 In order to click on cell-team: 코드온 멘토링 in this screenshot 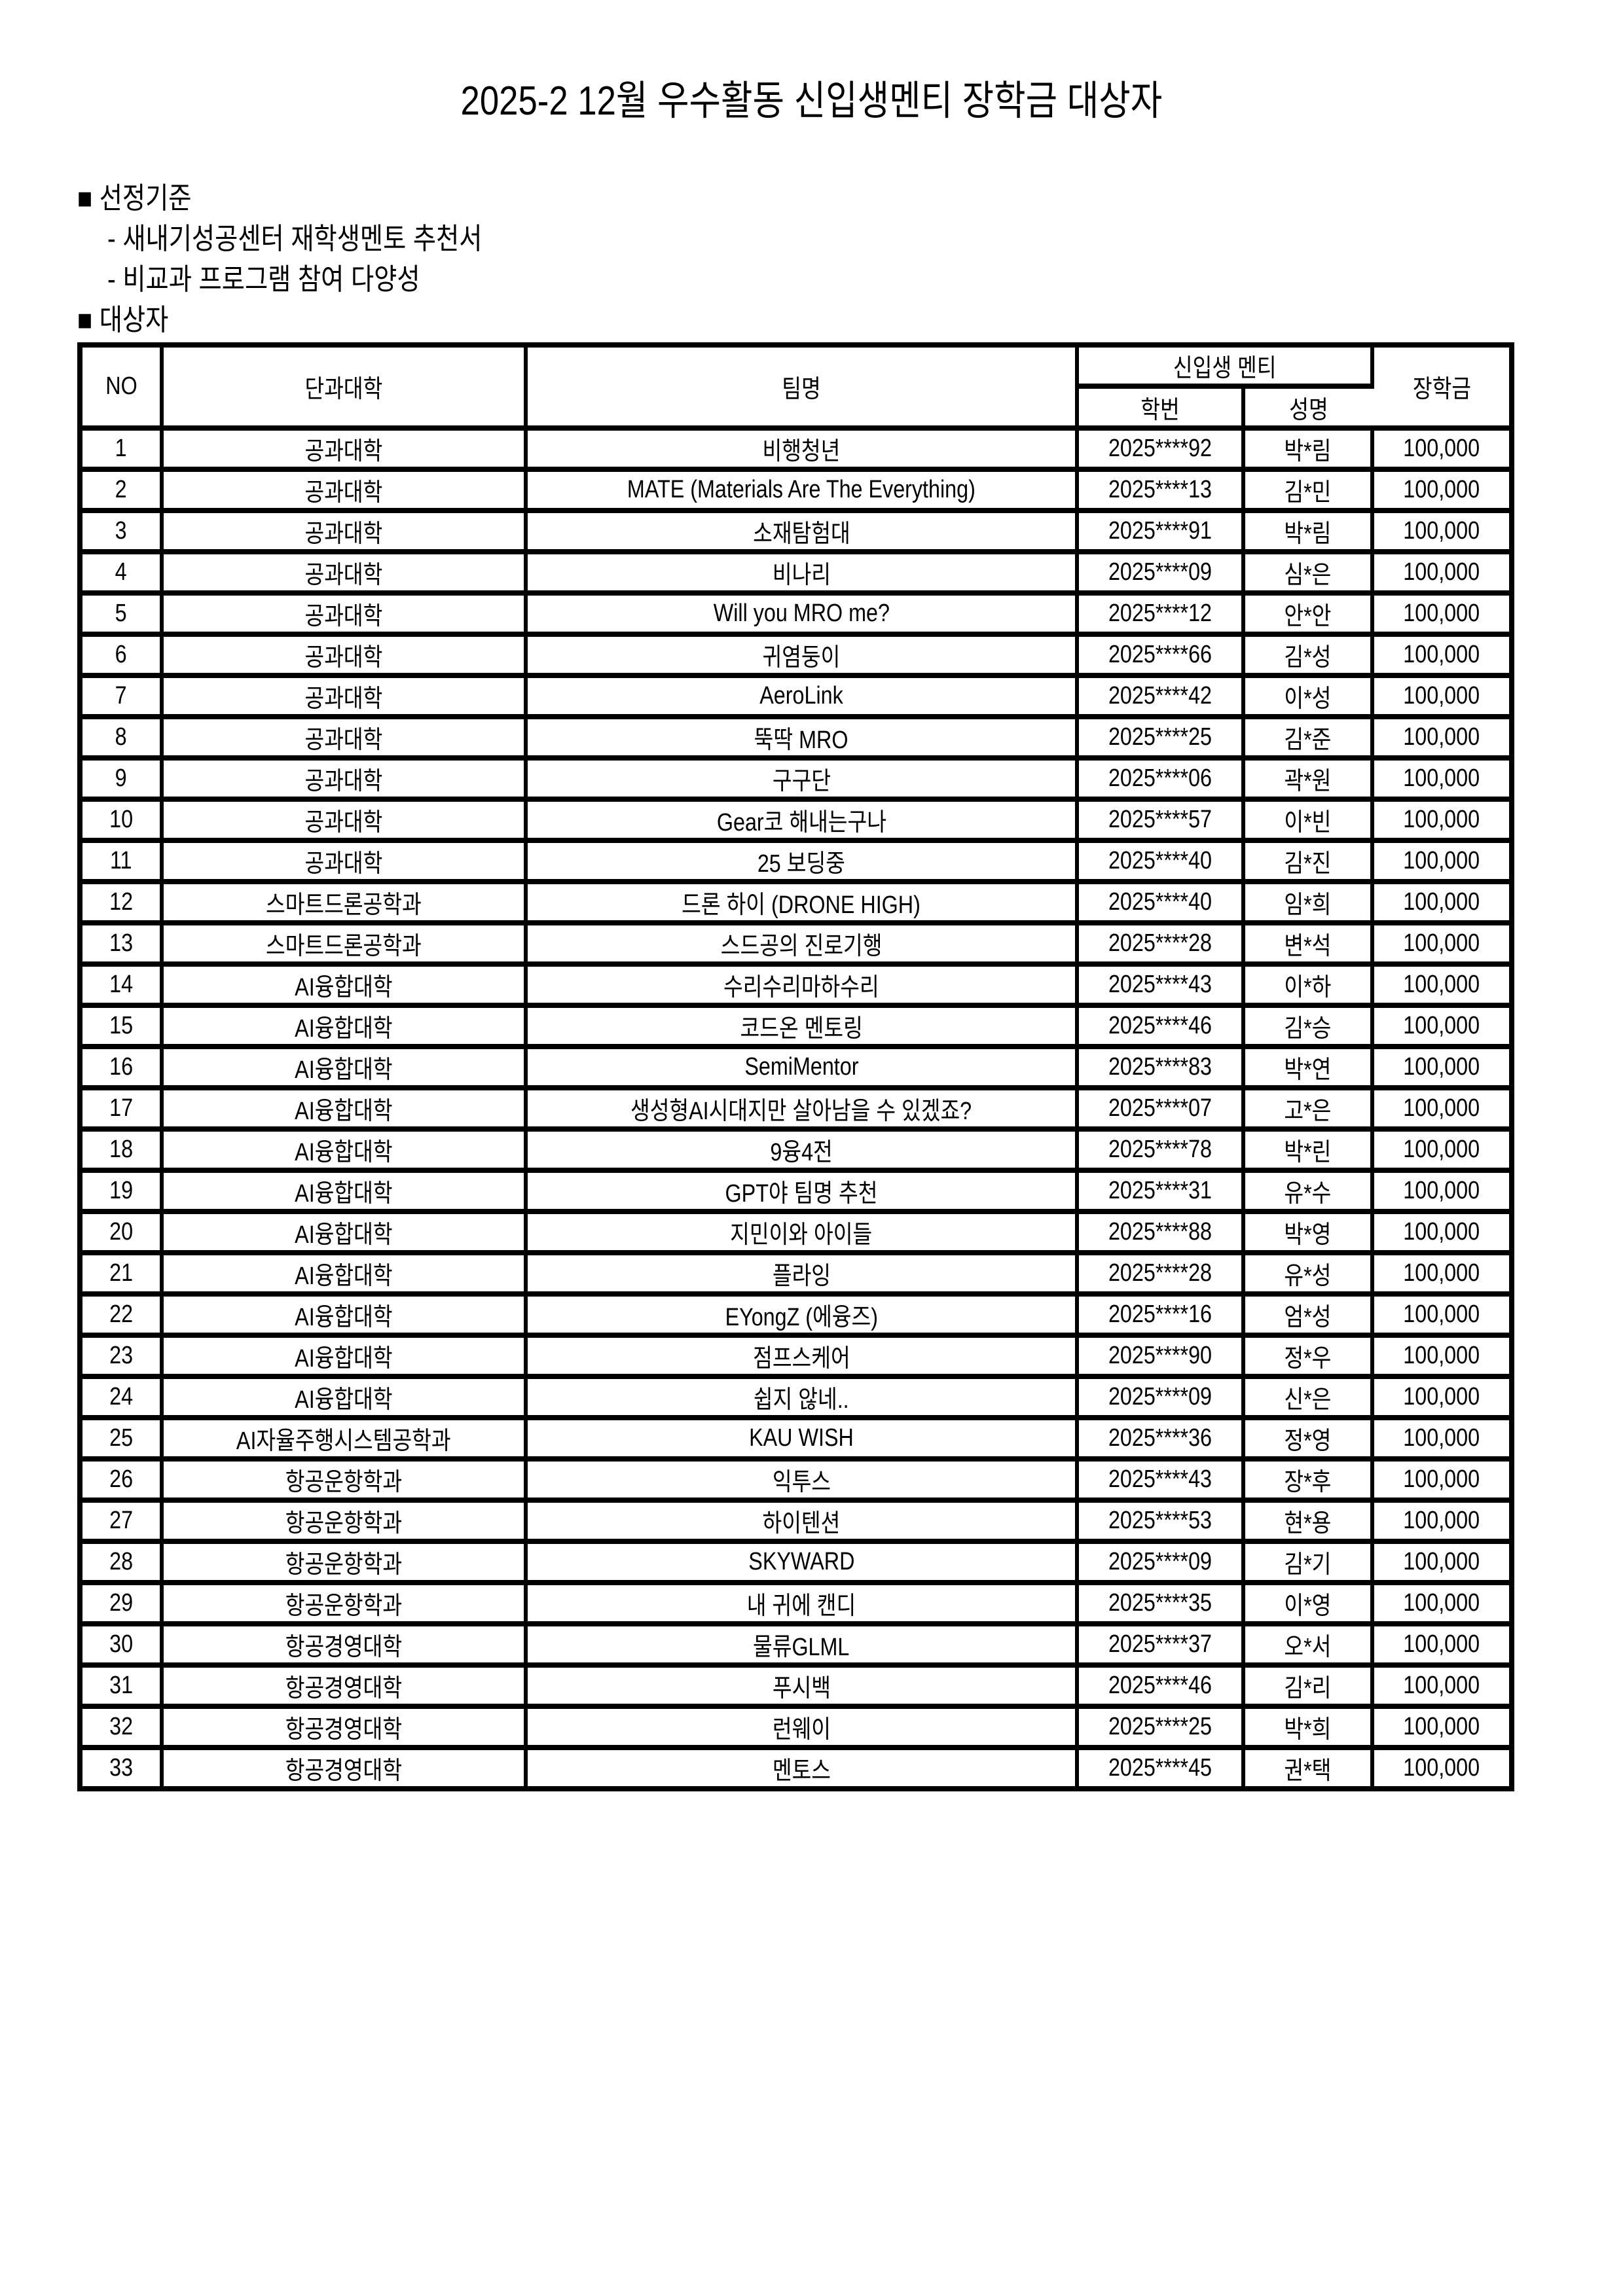, I will do `click(802, 1027)`.